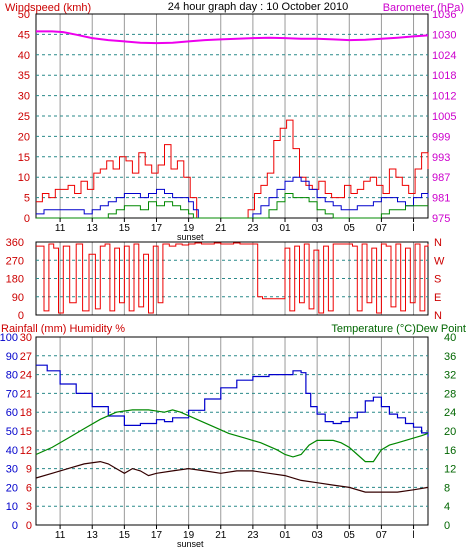 This screenshot has height=559, width=468. What do you see at coordinates (12, 357) in the screenshot?
I see `humidity-tick-label: 90` at bounding box center [12, 357].